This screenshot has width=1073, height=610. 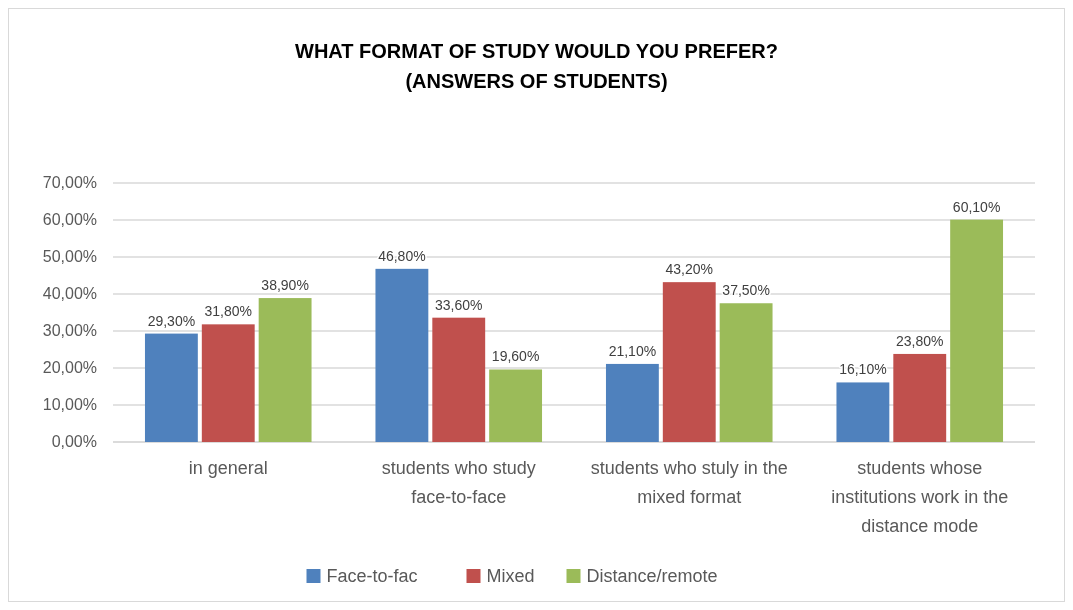 What do you see at coordinates (402, 255) in the screenshot?
I see `data-label: 46,80%` at bounding box center [402, 255].